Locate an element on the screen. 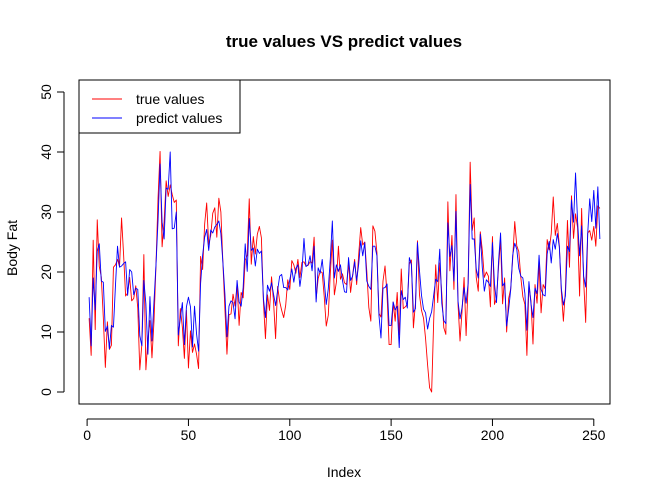 Image resolution: width=650 pixels, height=502 pixels. x-tick-label: 200 is located at coordinates (493, 435).